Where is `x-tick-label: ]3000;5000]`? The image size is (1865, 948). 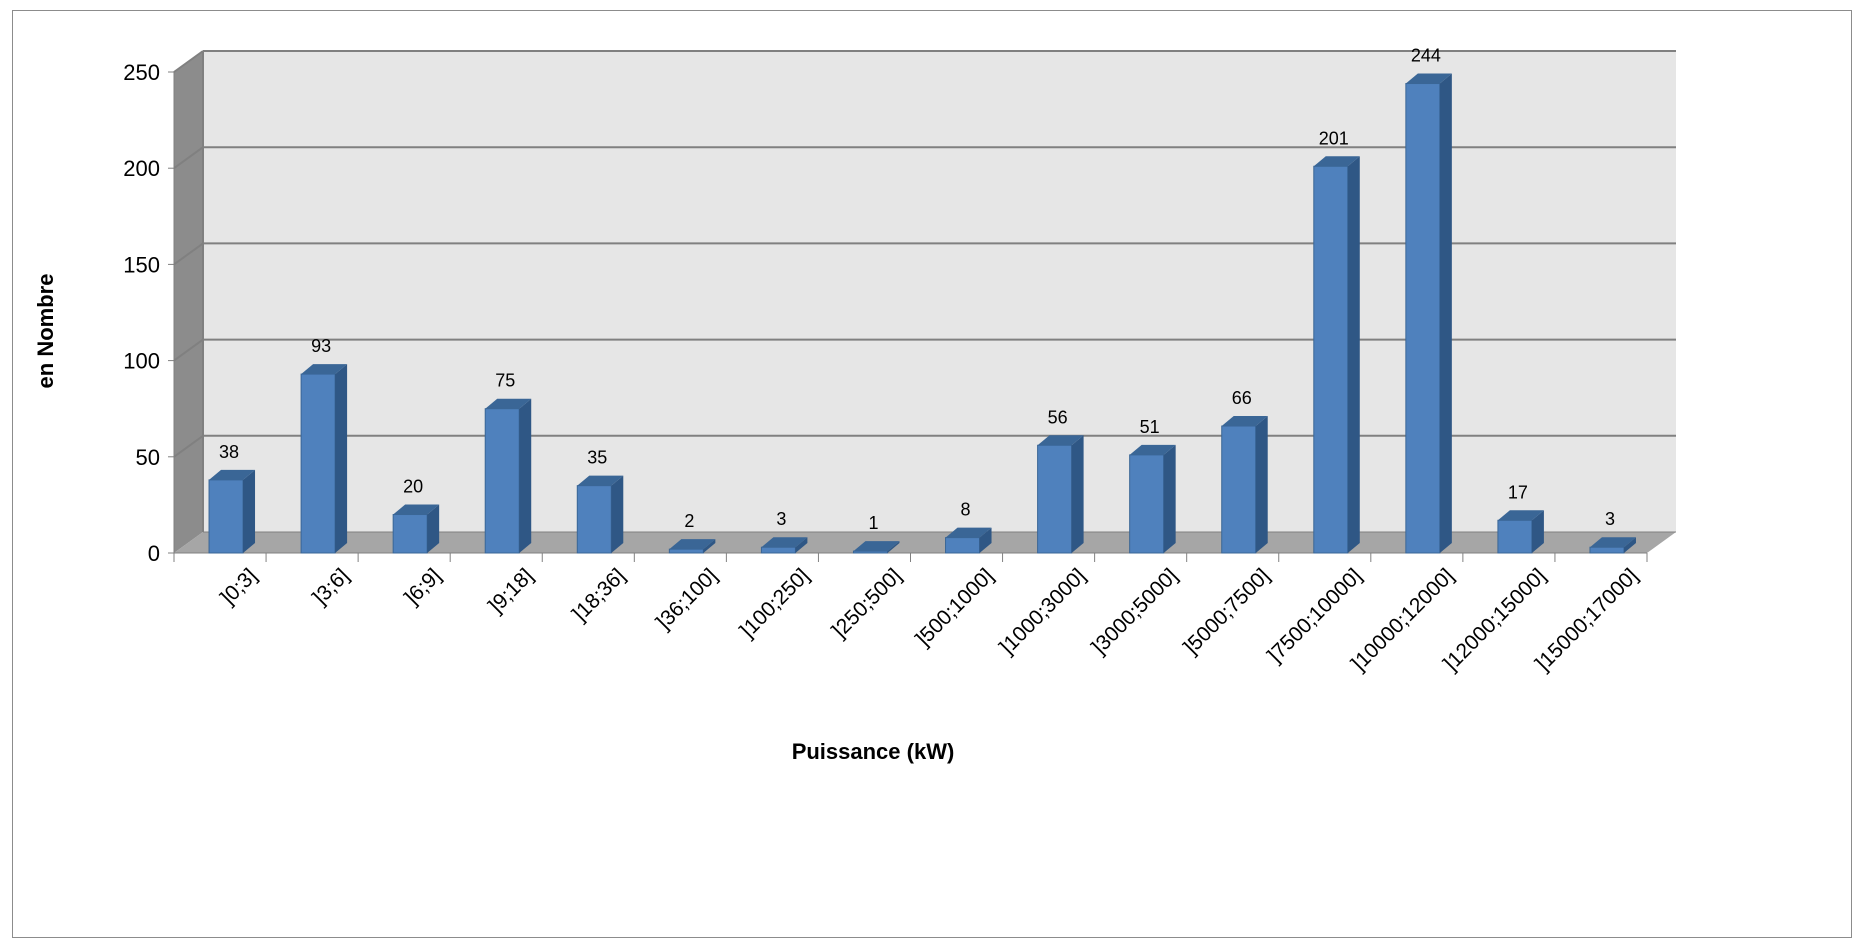 x-tick-label: ]3000;5000] is located at coordinates (1135, 611).